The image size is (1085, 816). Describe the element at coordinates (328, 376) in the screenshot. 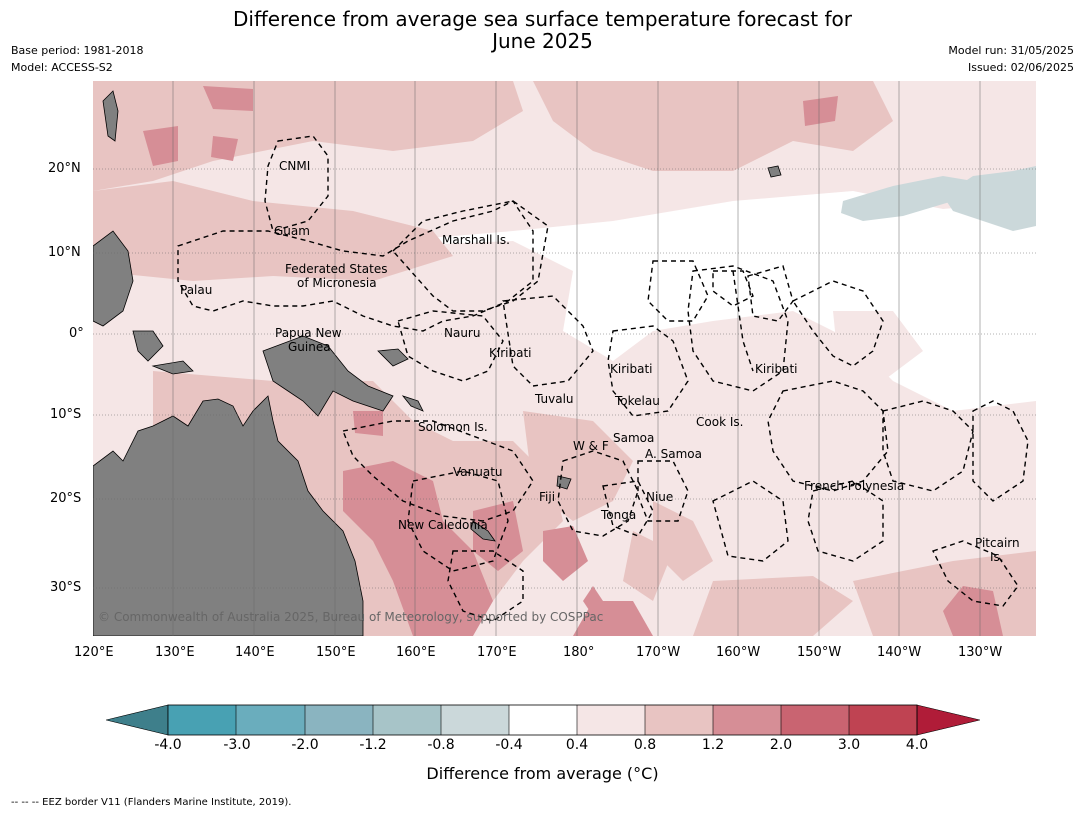

I see `papua-new-guinea` at that location.